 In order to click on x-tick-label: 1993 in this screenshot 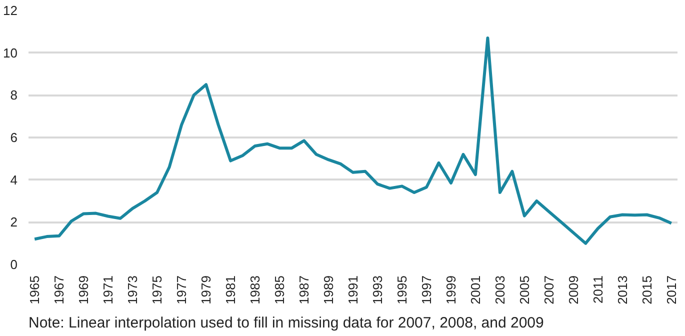, I will do `click(377, 290)`.